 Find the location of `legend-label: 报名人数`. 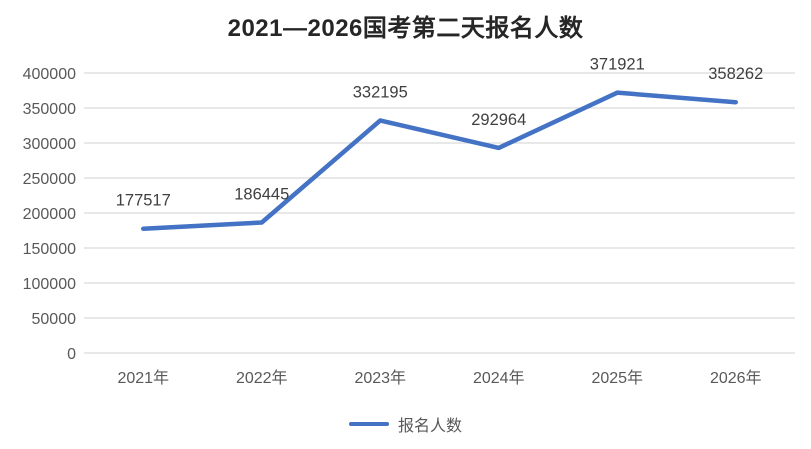

legend-label: 报名人数 is located at coordinates (429, 426).